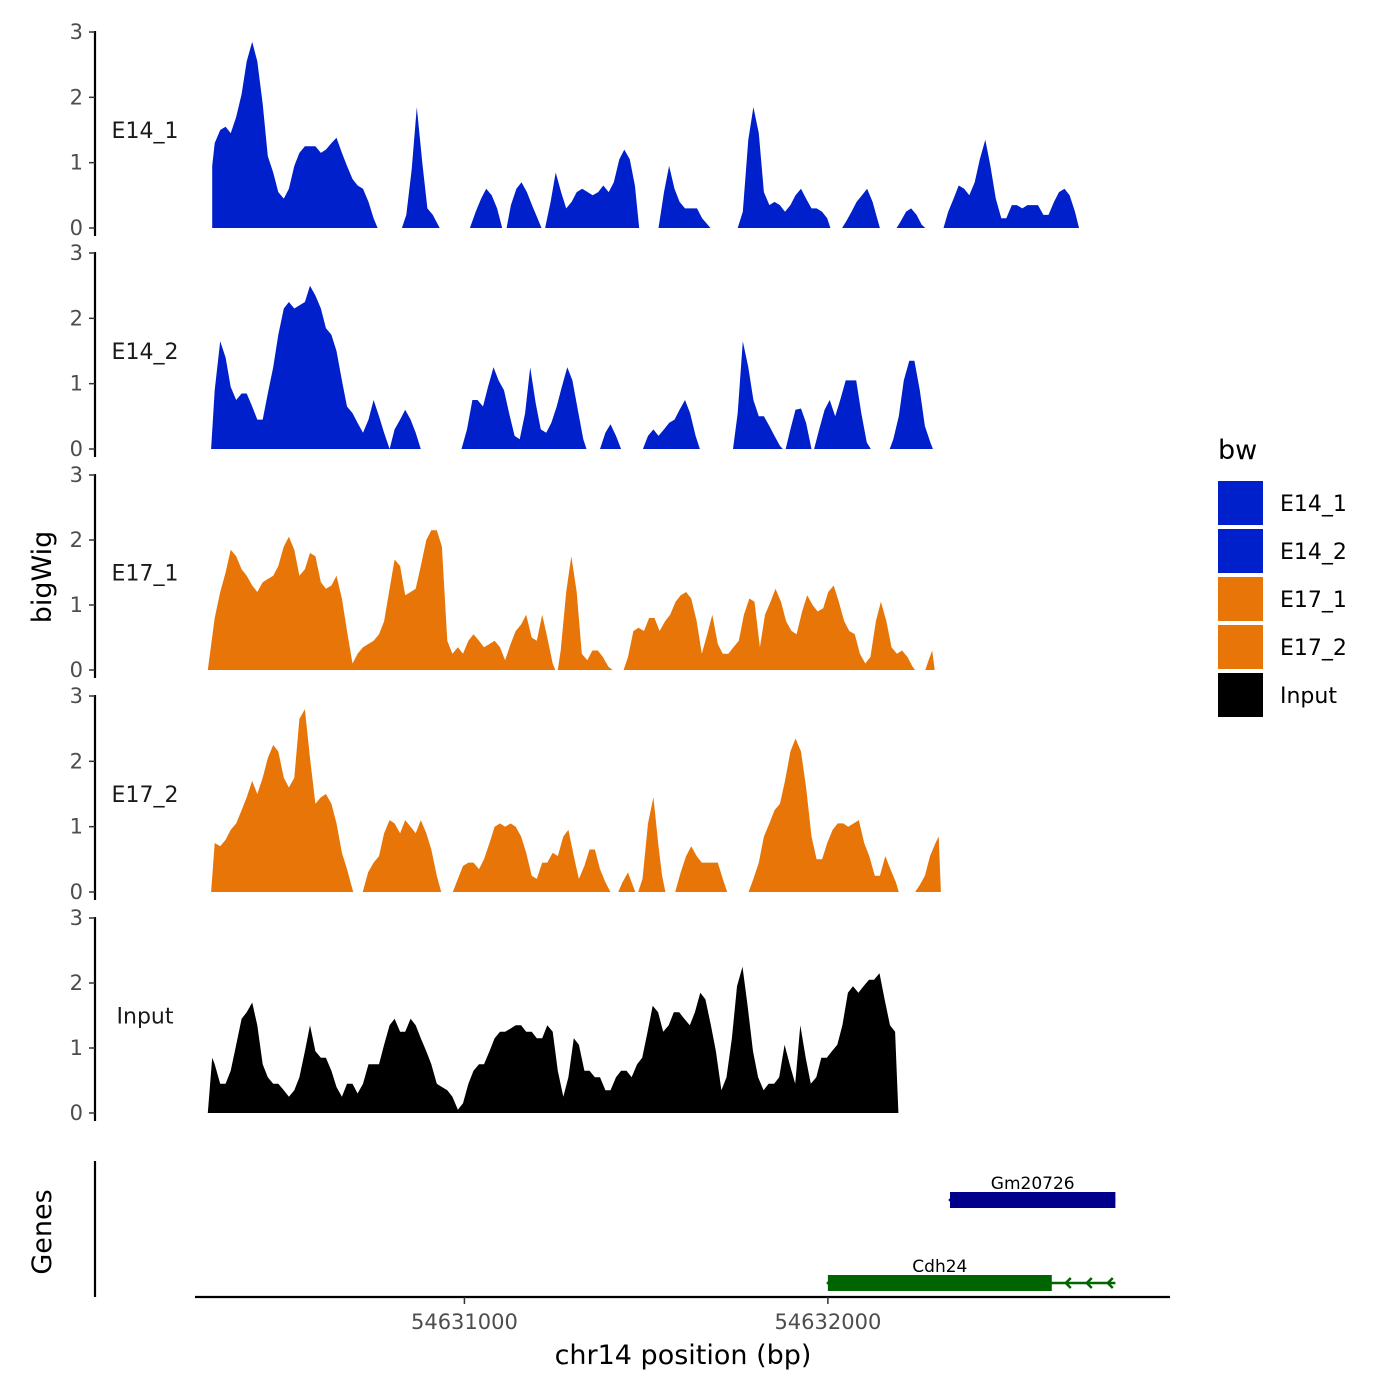 Image resolution: width=1400 pixels, height=1400 pixels. I want to click on legend-label: E14_1, so click(1313, 504).